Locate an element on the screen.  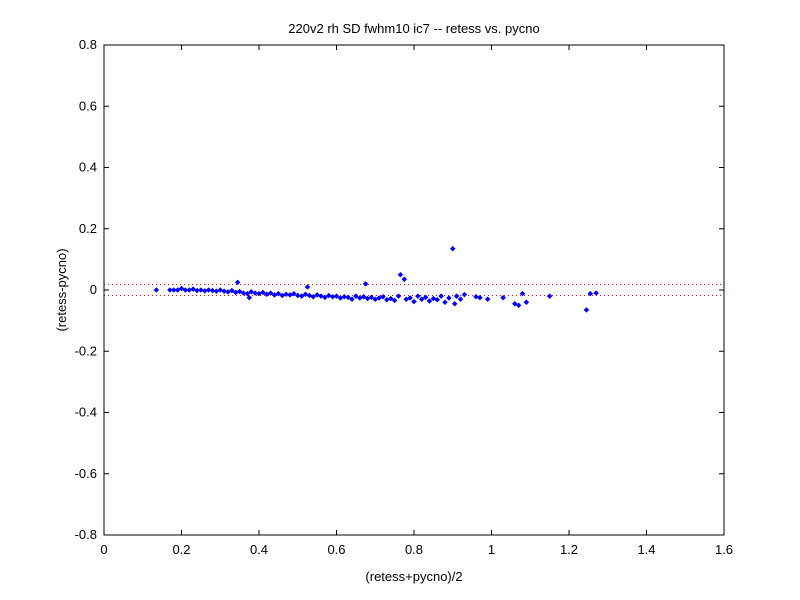
y-tick-label: 0.6 is located at coordinates (88, 105).